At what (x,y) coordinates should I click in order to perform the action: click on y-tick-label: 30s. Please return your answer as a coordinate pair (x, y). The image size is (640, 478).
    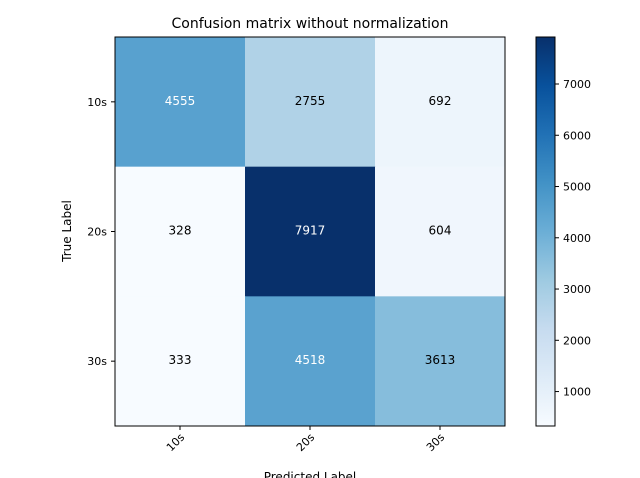
    Looking at the image, I should click on (97, 361).